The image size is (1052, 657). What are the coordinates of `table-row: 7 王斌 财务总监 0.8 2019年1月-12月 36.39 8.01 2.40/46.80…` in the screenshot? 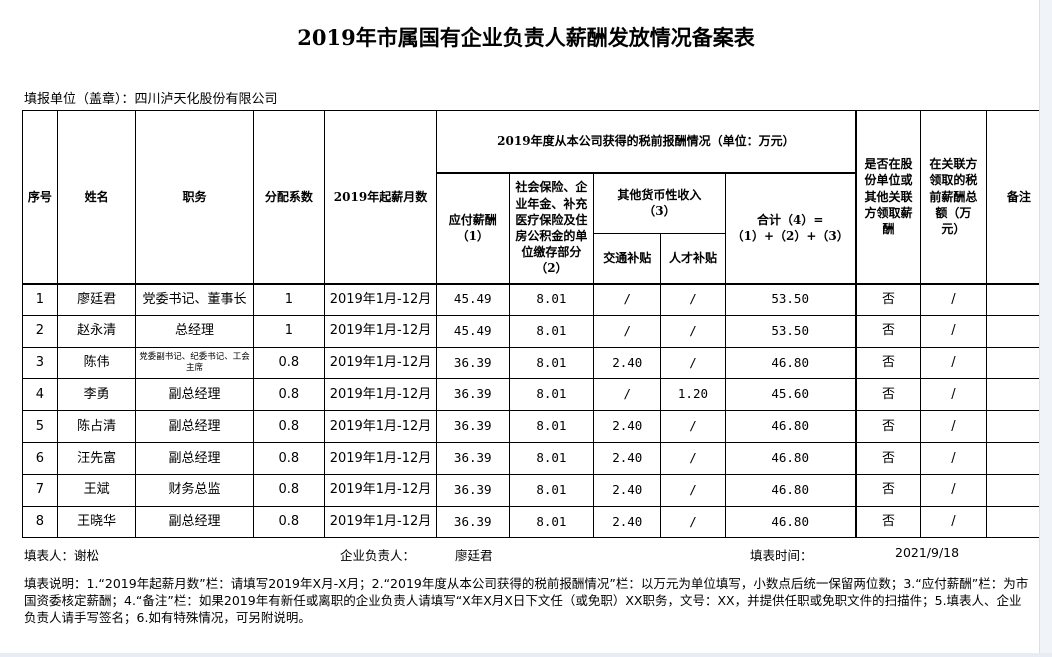 It's located at (537, 490).